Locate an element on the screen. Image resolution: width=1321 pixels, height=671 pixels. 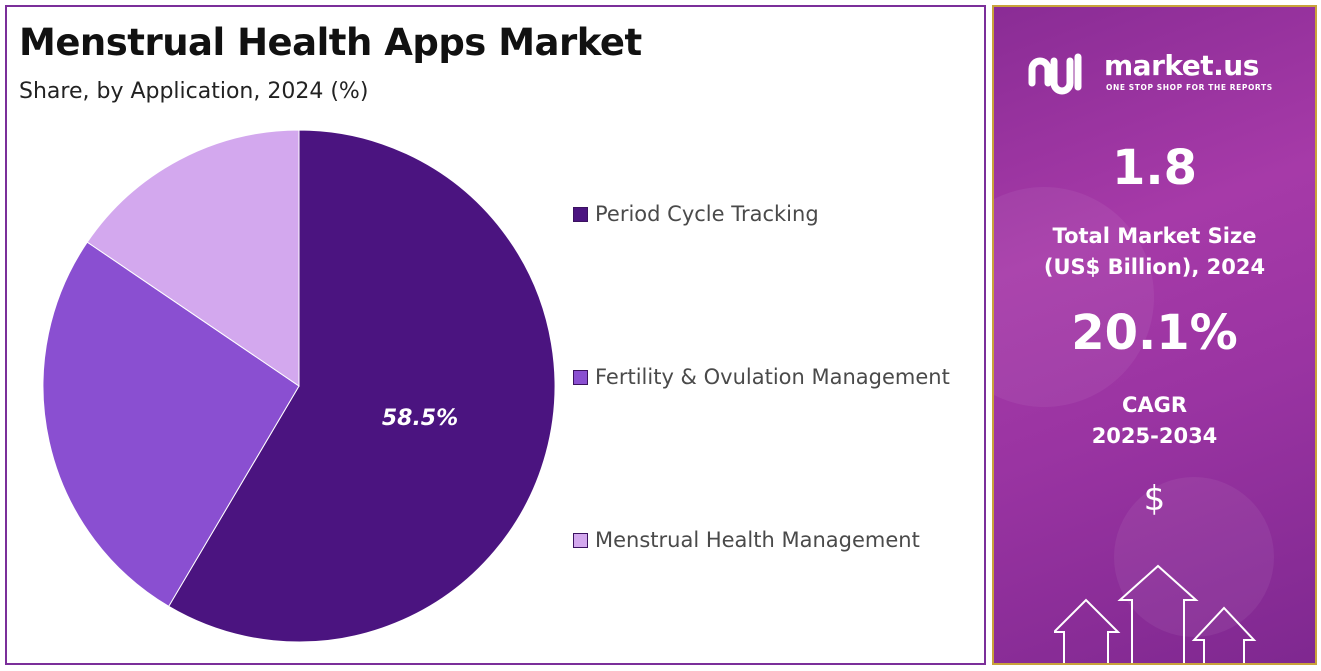
chart-title: Menstrual Health Apps Market is located at coordinates (330, 42).